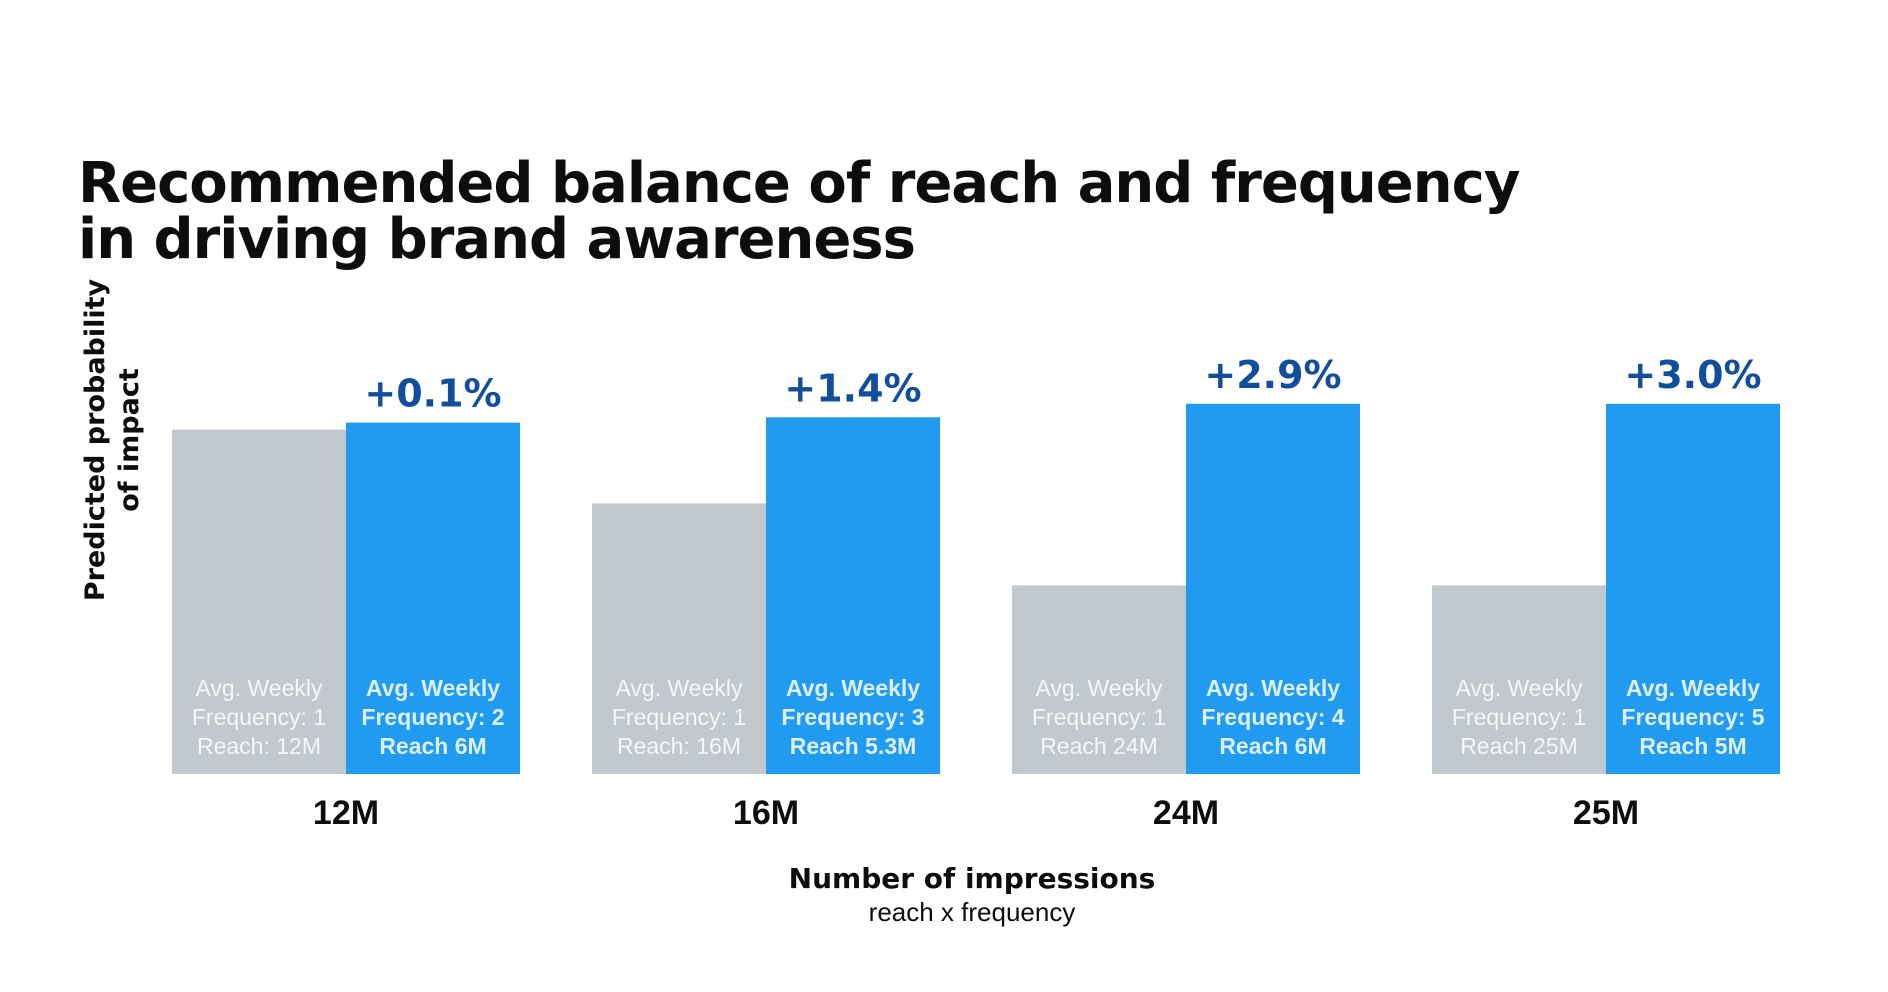 Image resolution: width=1888 pixels, height=992 pixels. I want to click on x-tick-16M: 16M, so click(766, 813).